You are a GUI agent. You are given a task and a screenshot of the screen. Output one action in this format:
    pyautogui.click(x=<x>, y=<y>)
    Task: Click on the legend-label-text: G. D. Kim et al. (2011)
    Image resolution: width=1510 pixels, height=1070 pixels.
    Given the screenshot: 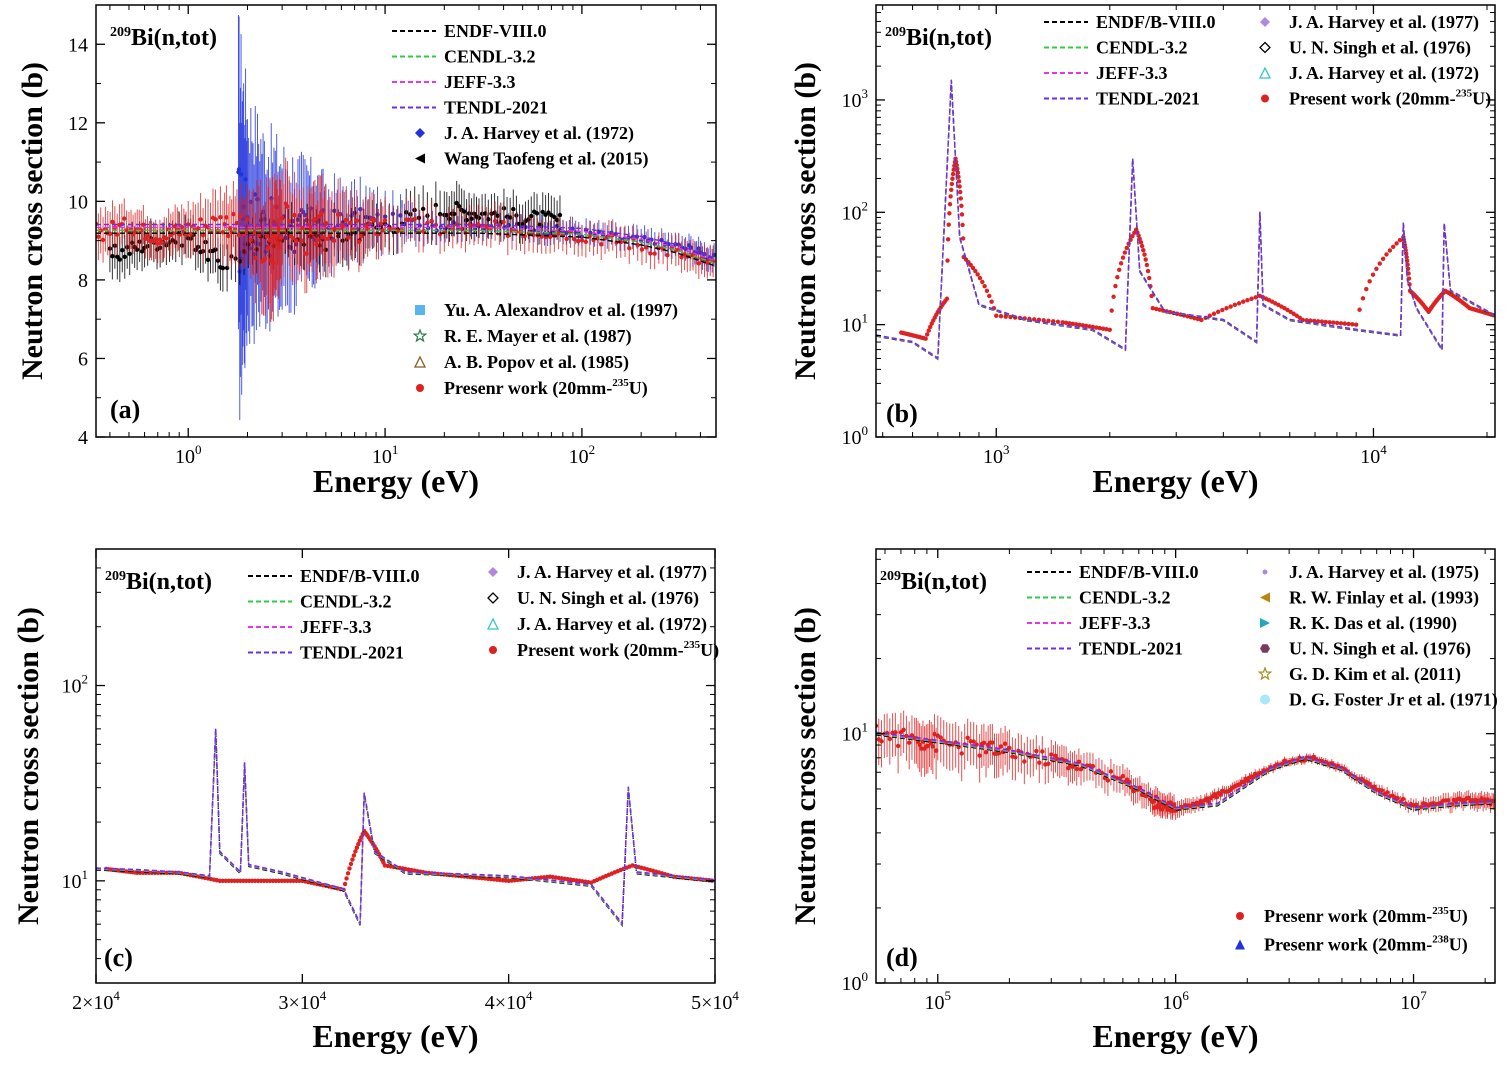 What is the action you would take?
    pyautogui.click(x=1375, y=674)
    